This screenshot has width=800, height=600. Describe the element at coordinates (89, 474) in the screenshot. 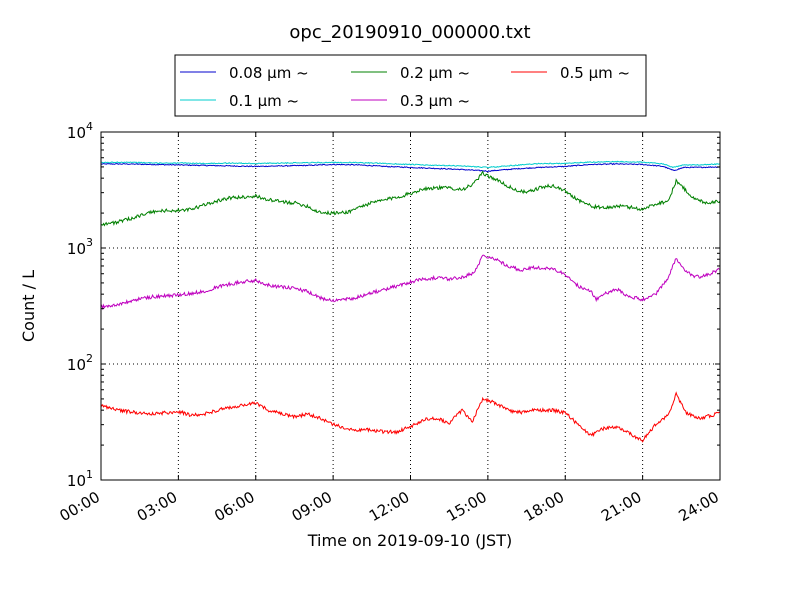

I see `y-tick-exponent: 1` at that location.